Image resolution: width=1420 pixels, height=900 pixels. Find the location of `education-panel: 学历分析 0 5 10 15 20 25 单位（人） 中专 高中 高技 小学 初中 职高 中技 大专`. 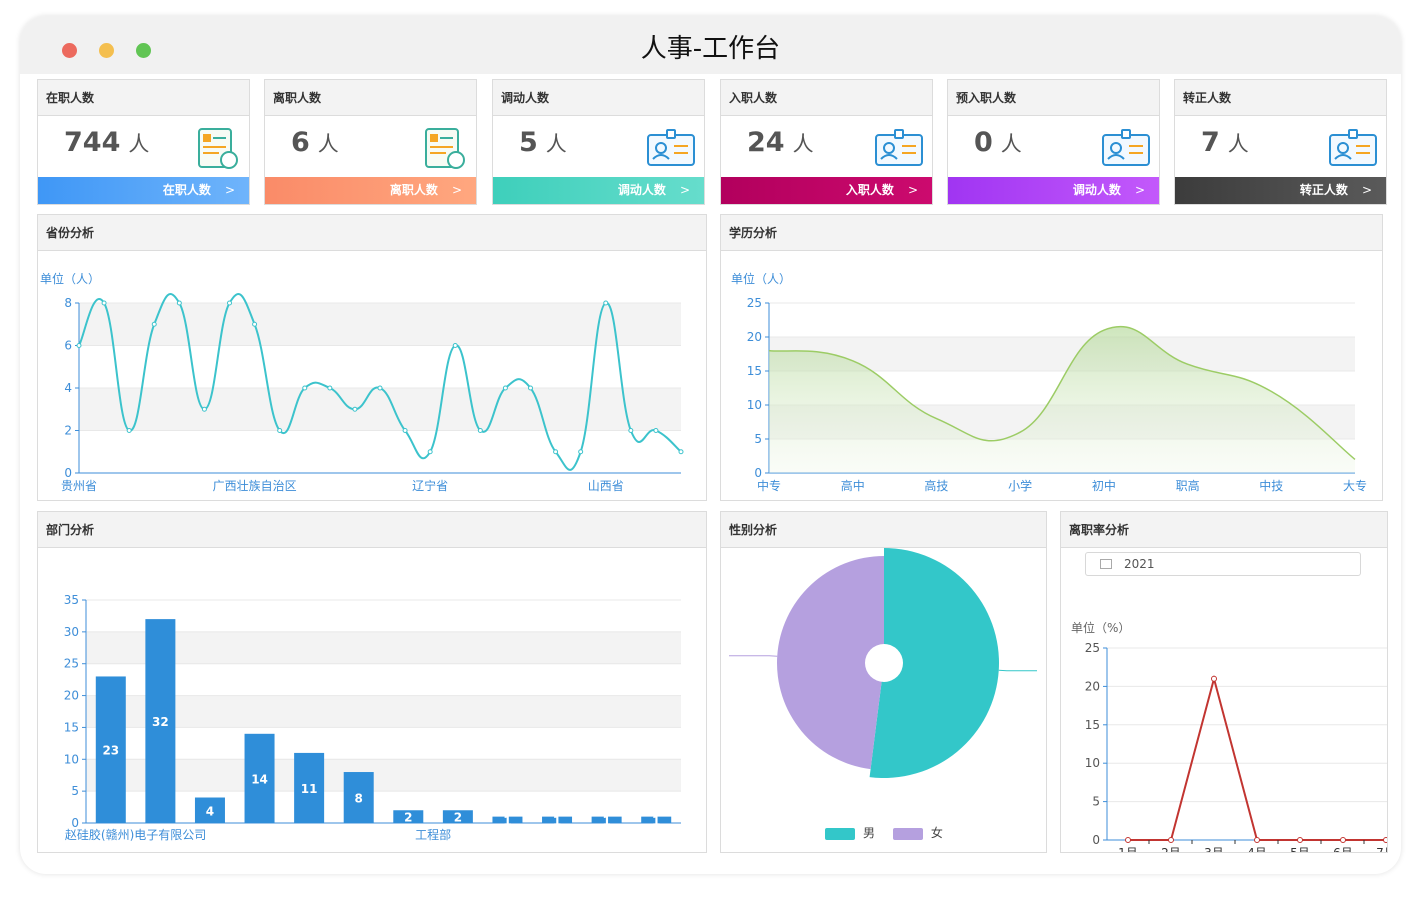

education-panel: 学历分析 0 5 10 15 20 25 单位（人） 中专 高中 高技 小学 初中 职高 中技 大专 is located at coordinates (1051, 357).